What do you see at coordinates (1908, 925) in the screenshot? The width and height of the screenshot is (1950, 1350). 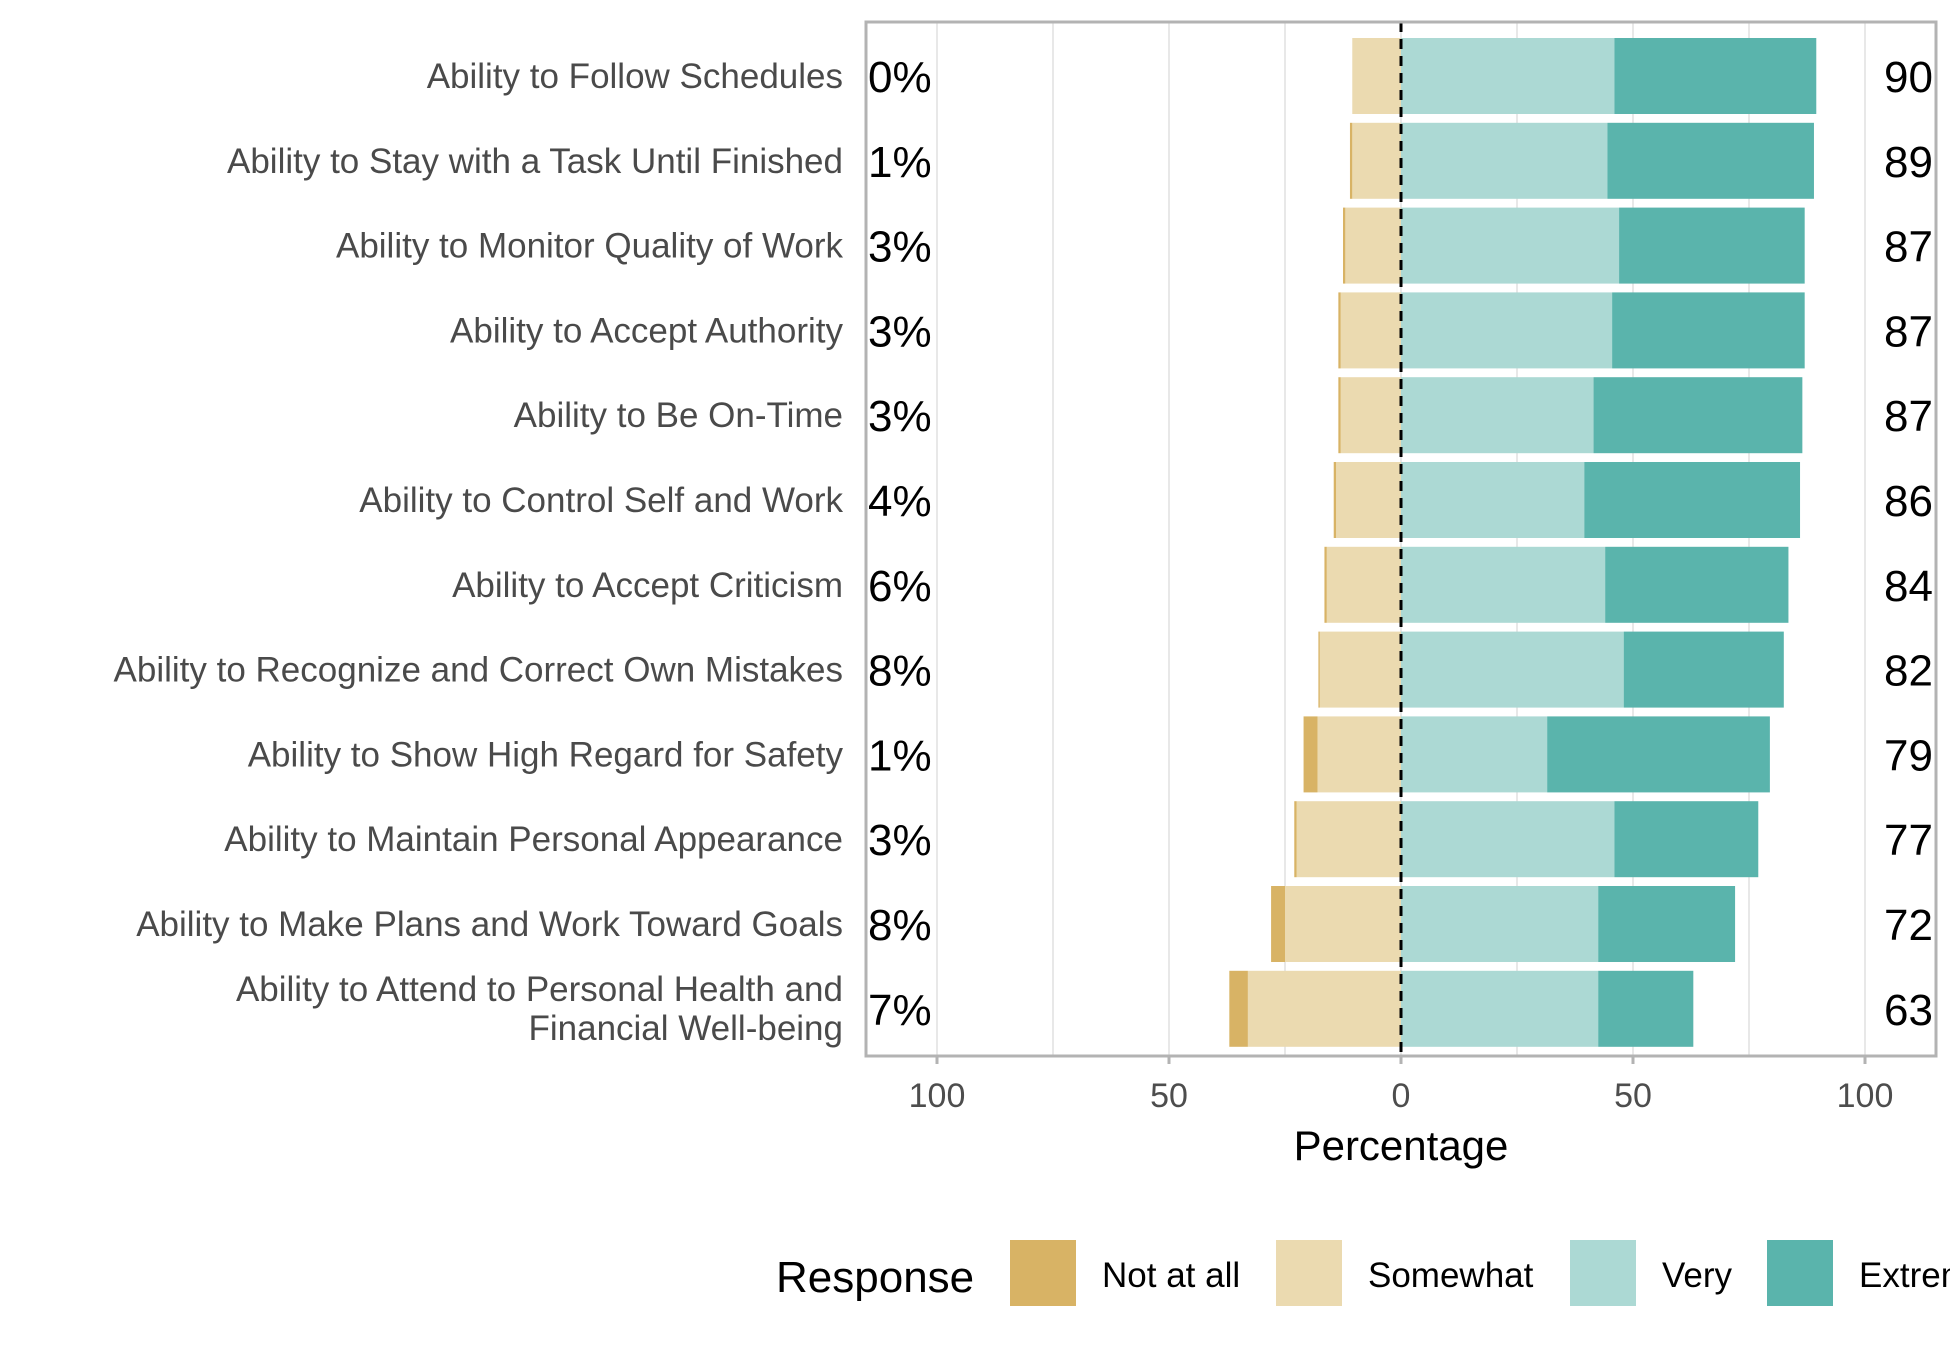 I see `right-percent-label: 72` at bounding box center [1908, 925].